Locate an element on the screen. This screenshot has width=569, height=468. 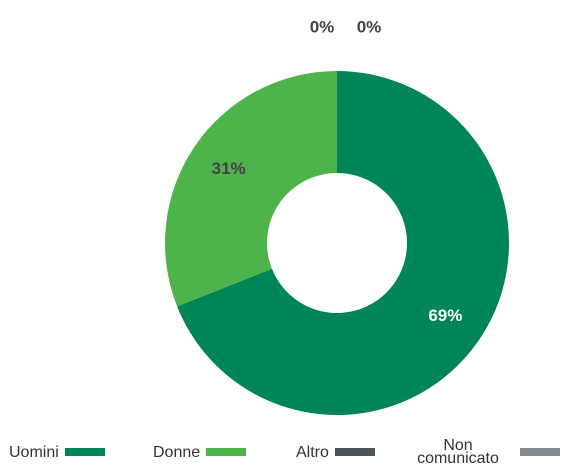
legend-label: Uomini is located at coordinates (34, 452).